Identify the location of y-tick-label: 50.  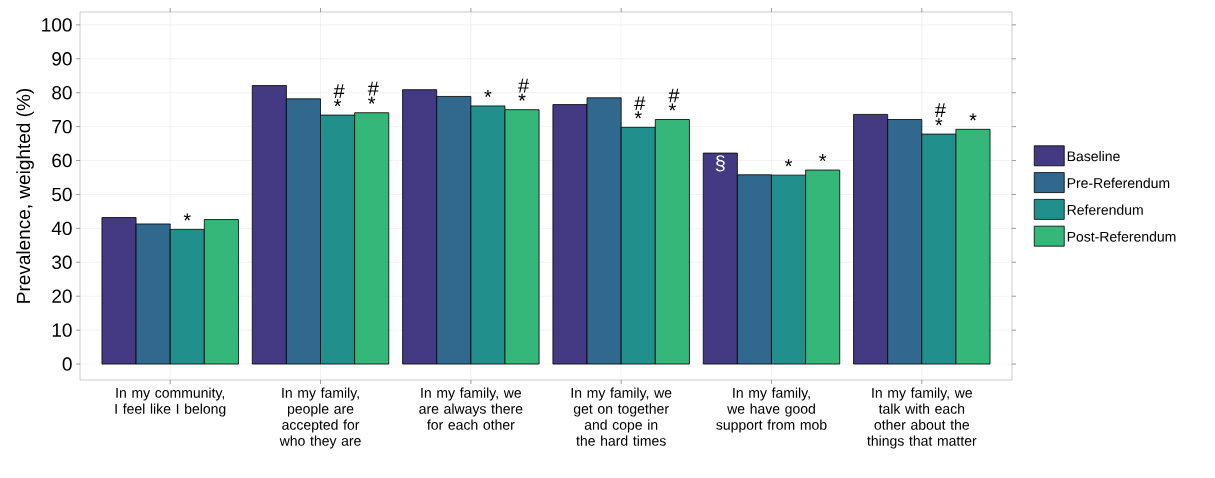
(62, 194).